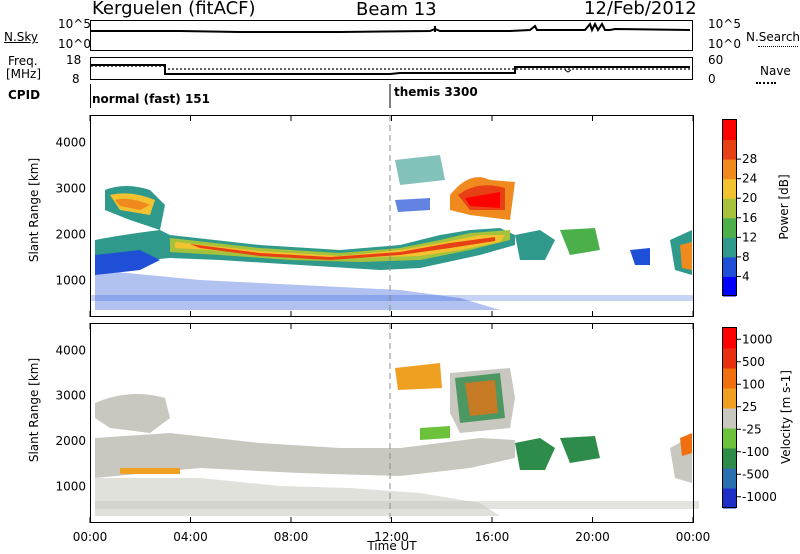  What do you see at coordinates (391, 35) in the screenshot?
I see `noise-panel-plot` at bounding box center [391, 35].